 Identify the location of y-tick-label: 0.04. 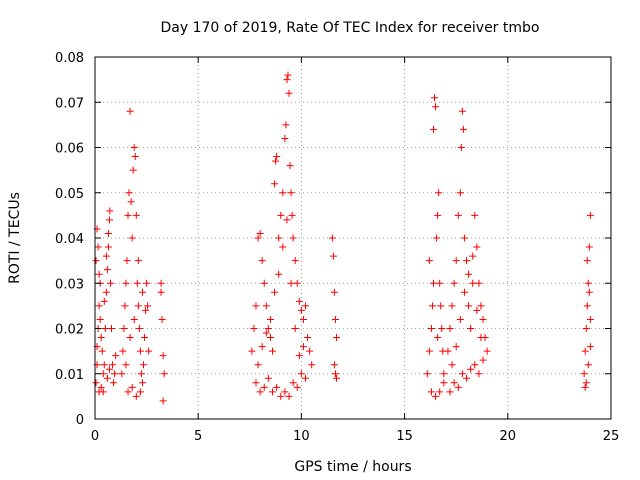
(69, 239).